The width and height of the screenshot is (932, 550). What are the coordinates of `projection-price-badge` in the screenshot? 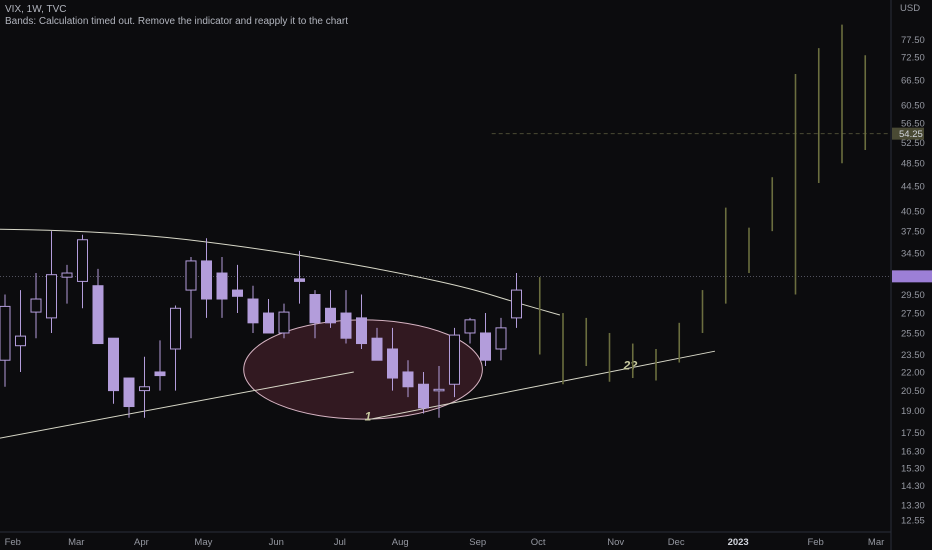 It's located at (908, 133).